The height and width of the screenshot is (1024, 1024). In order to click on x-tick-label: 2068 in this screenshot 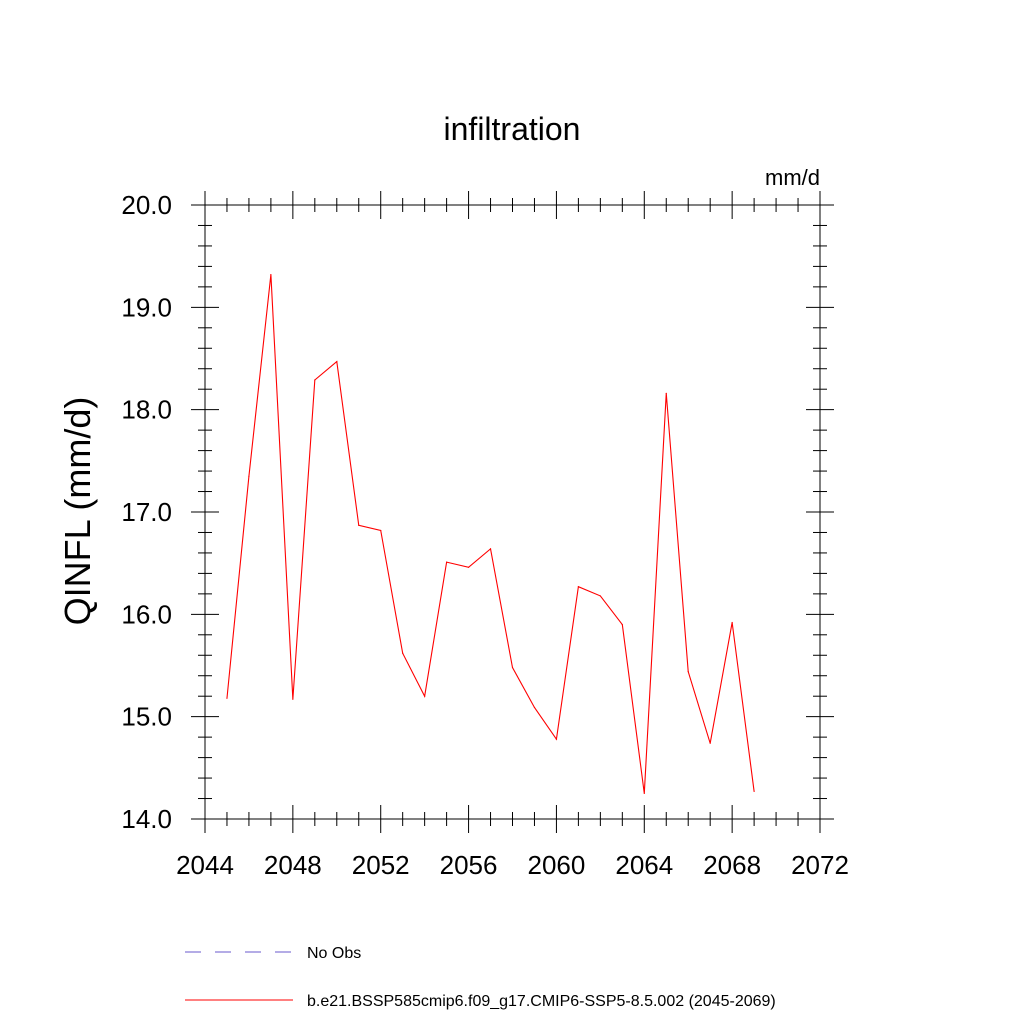, I will do `click(732, 865)`.